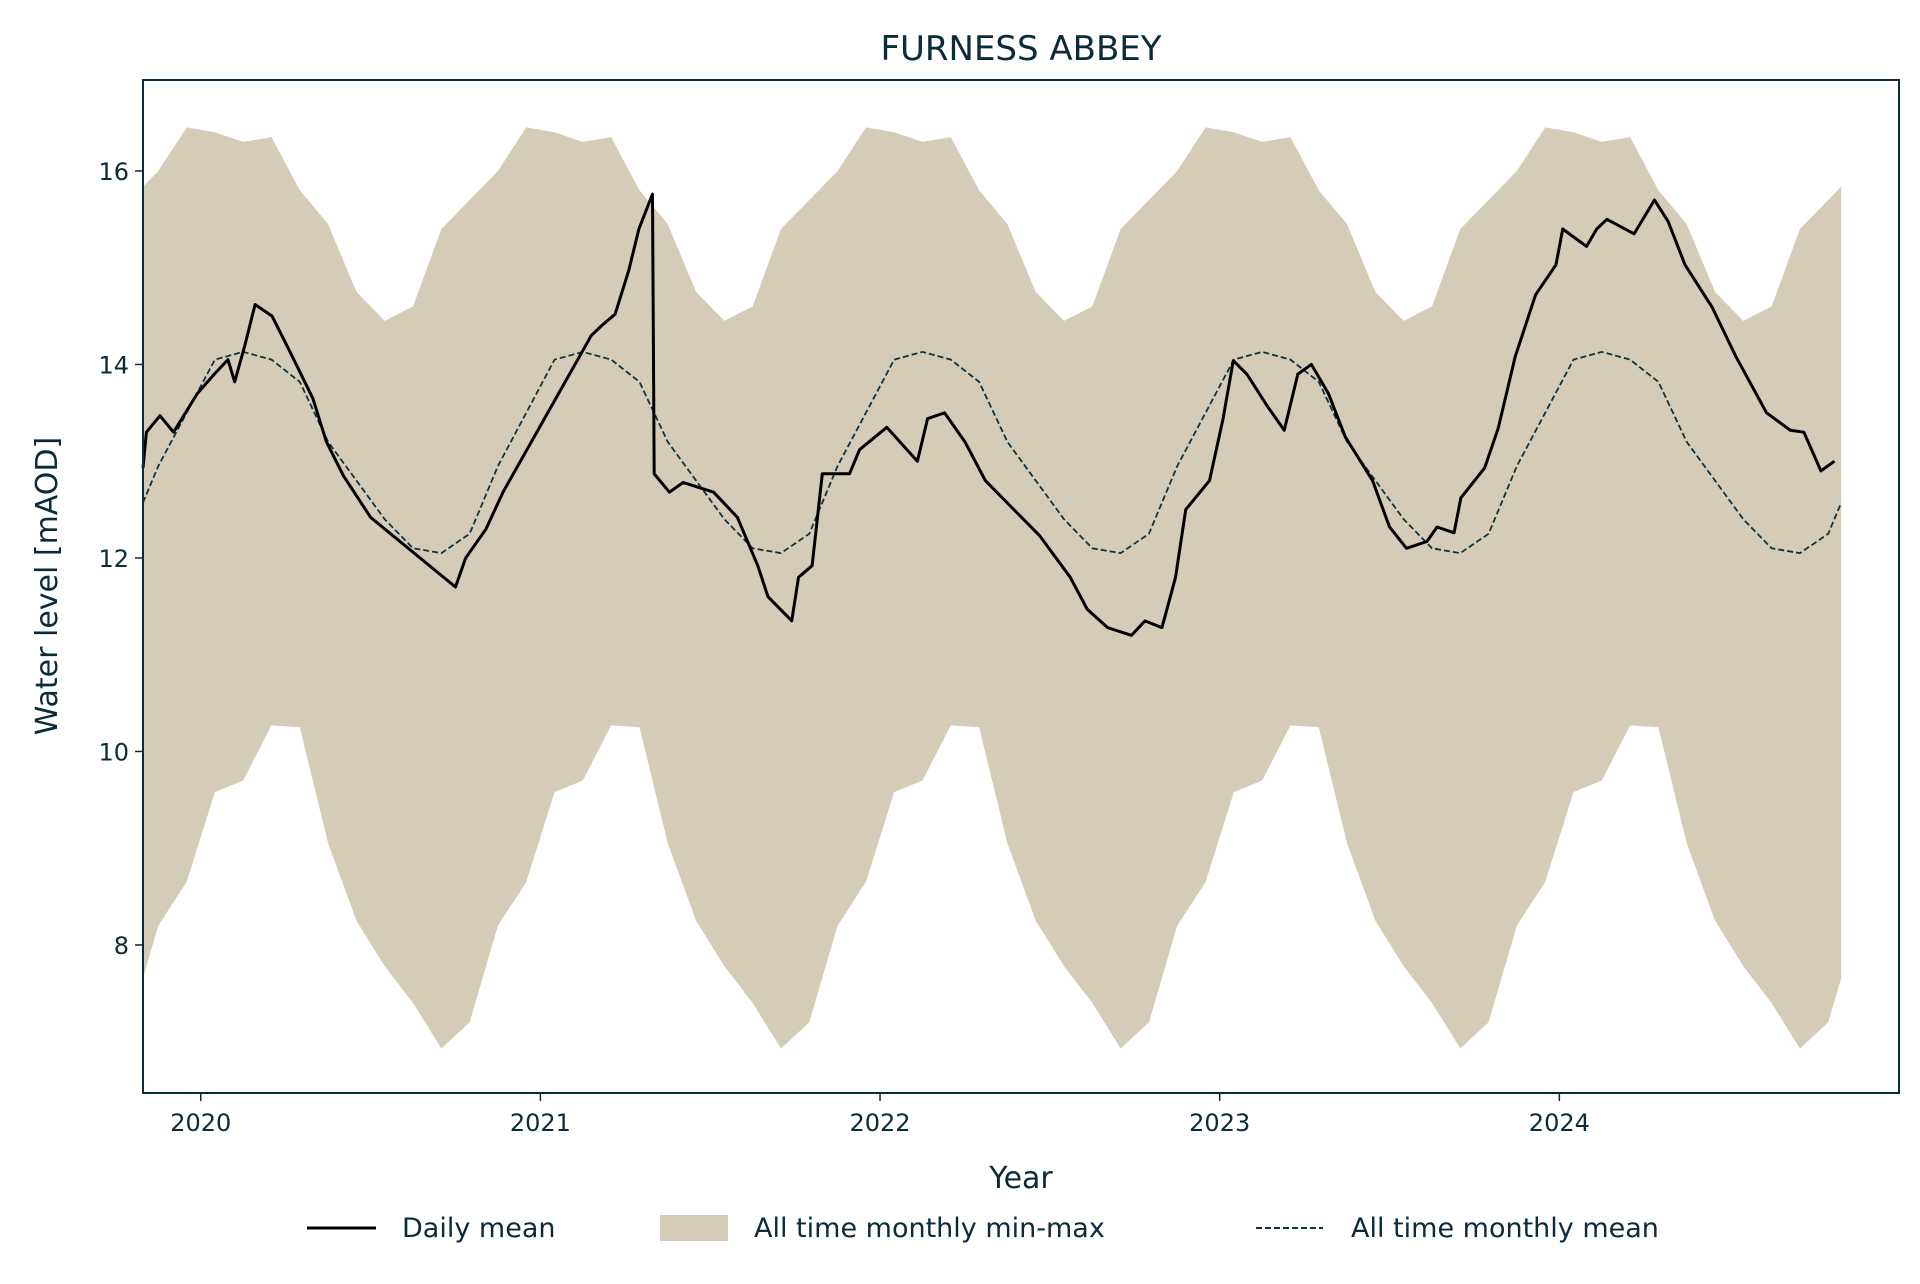  Describe the element at coordinates (1020, 1178) in the screenshot. I see `x-axis-label: Year` at that location.